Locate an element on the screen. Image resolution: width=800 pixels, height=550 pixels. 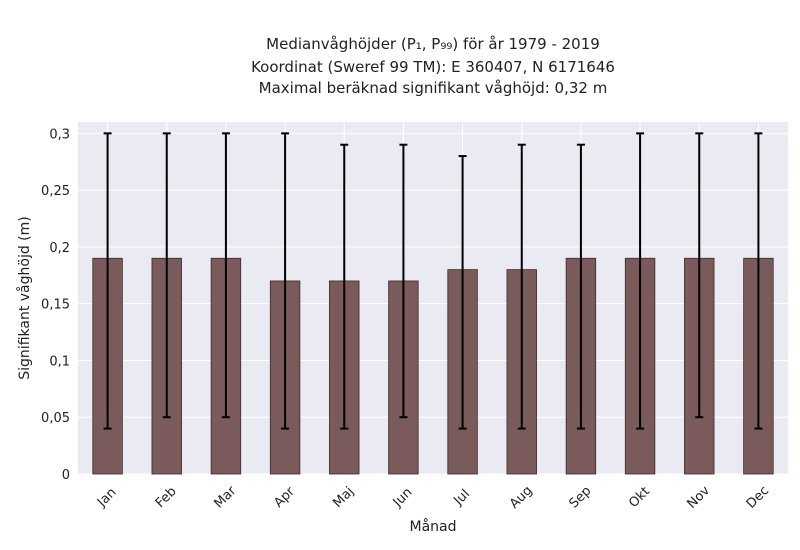
y-tick-label: 0,2 is located at coordinates (59, 248).